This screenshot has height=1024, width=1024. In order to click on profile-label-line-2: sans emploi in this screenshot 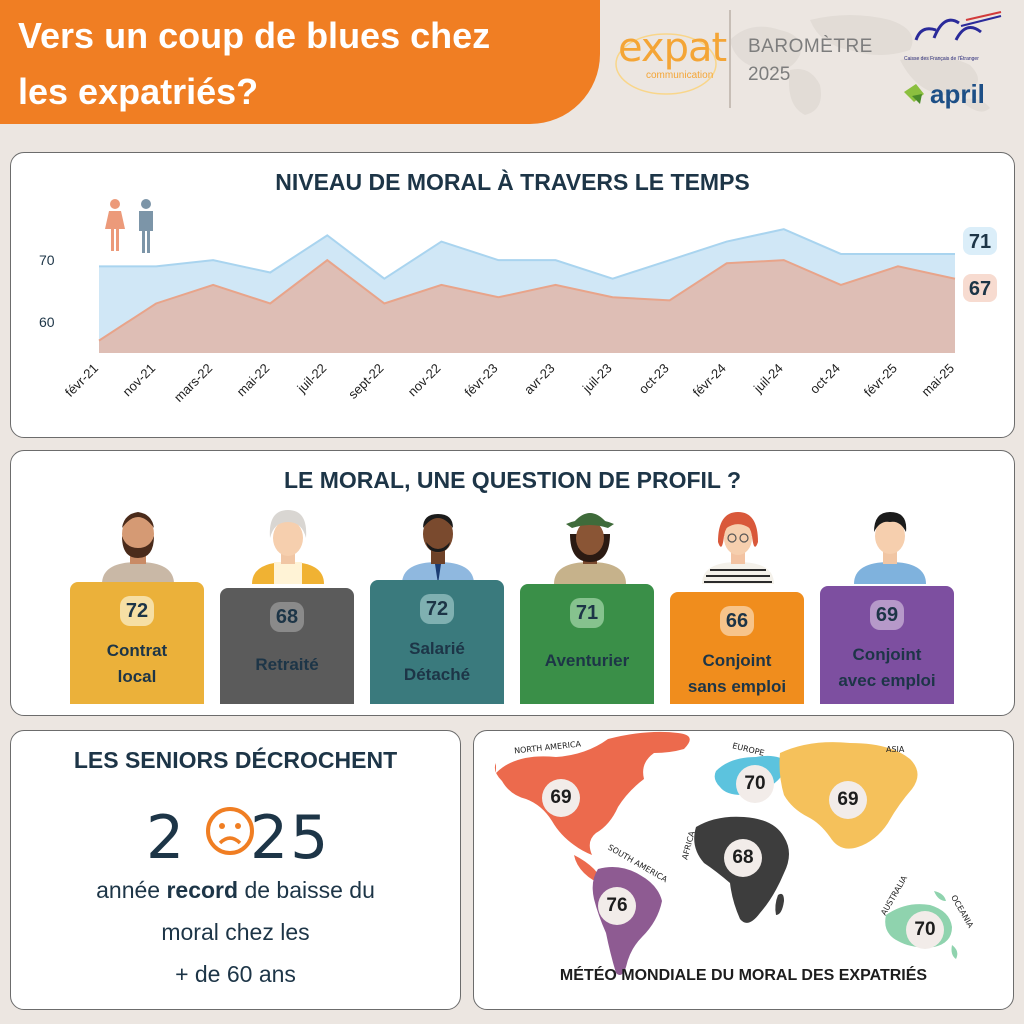, I will do `click(737, 686)`.